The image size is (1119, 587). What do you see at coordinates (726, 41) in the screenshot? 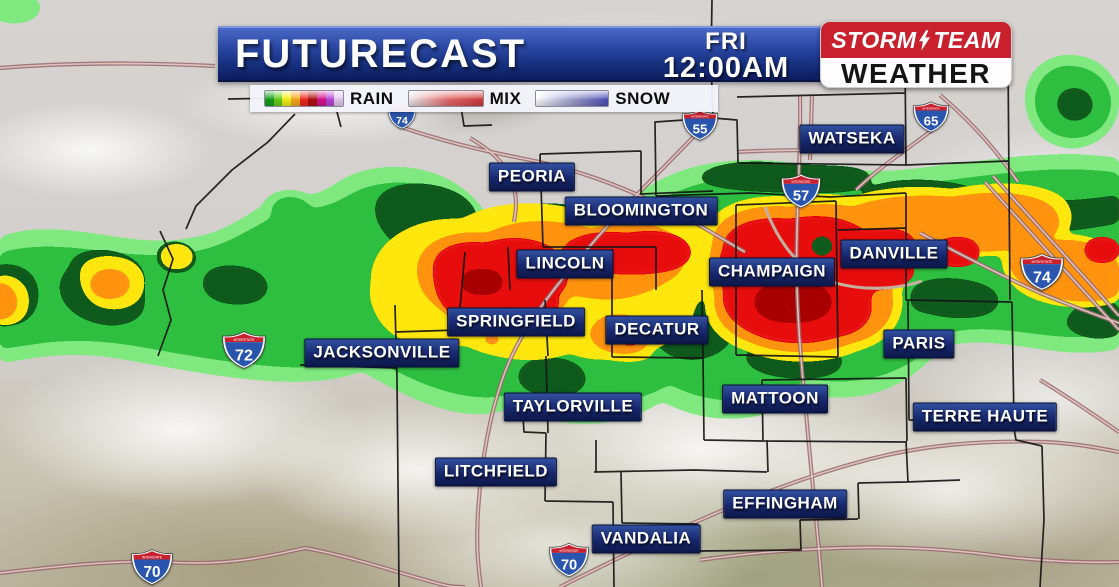
I see `forecast-day: FRI` at bounding box center [726, 41].